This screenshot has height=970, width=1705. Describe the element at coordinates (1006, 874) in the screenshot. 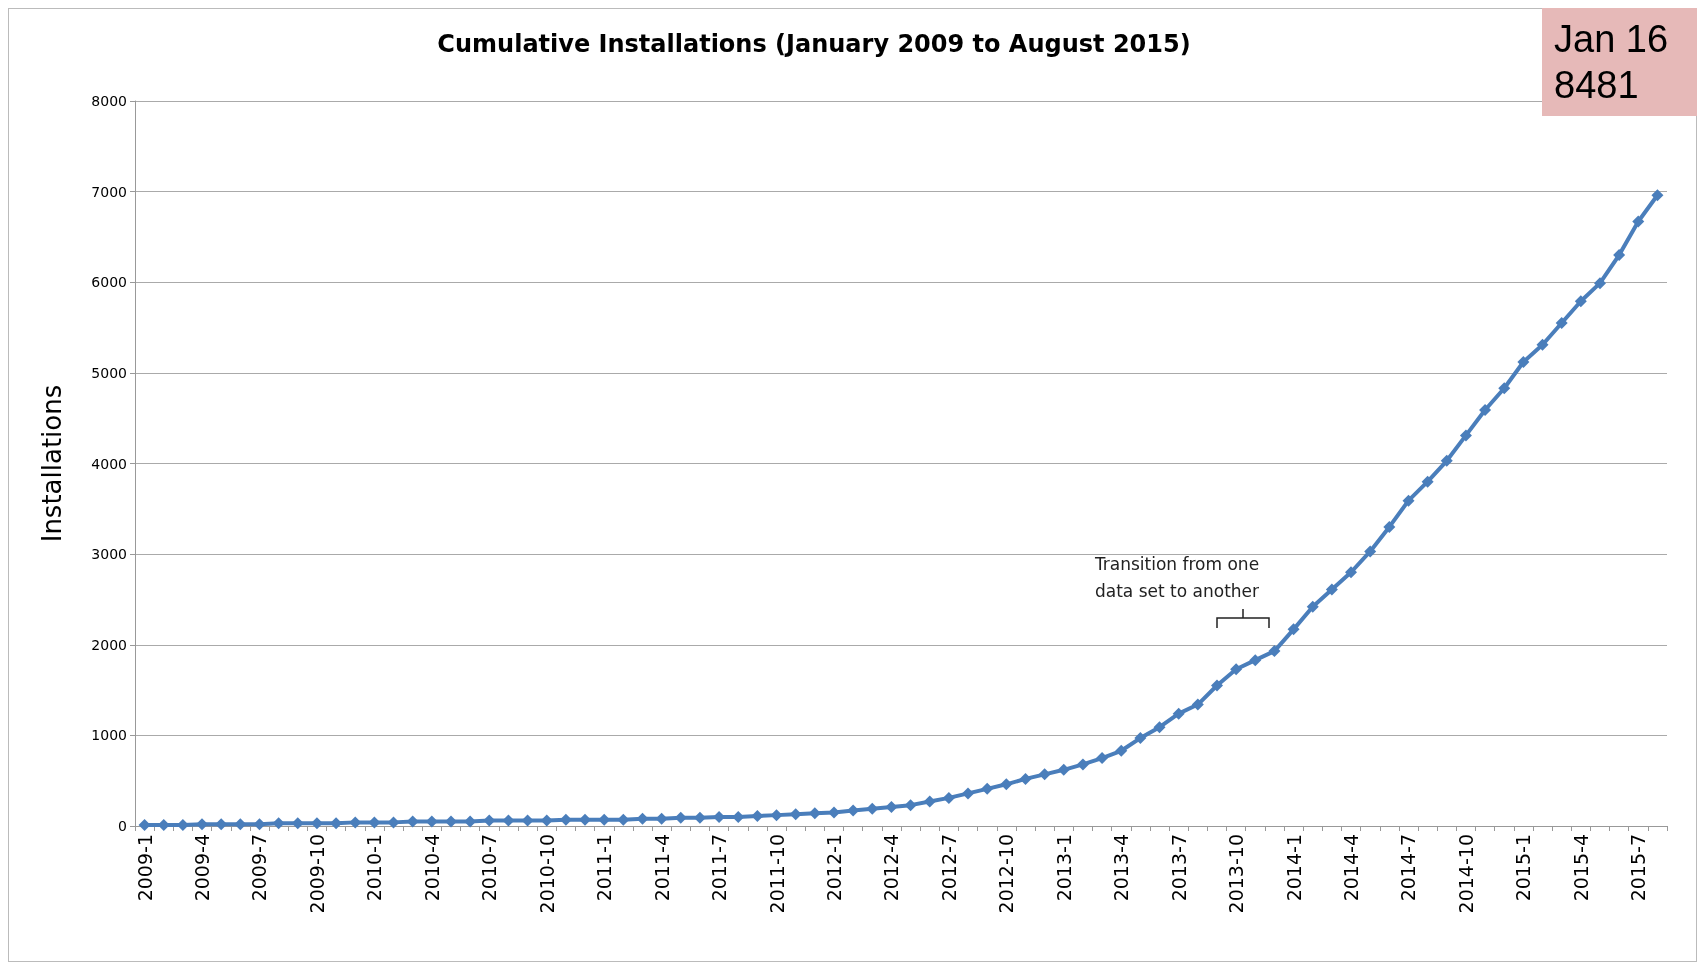

I see `x-tick-label: 2012-10` at that location.